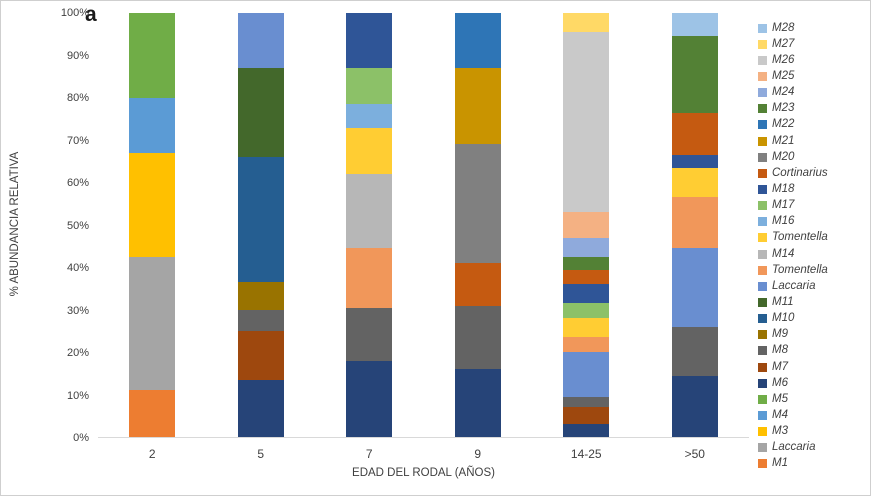 Image resolution: width=871 pixels, height=496 pixels. I want to click on bar-slot->50, so click(695, 225).